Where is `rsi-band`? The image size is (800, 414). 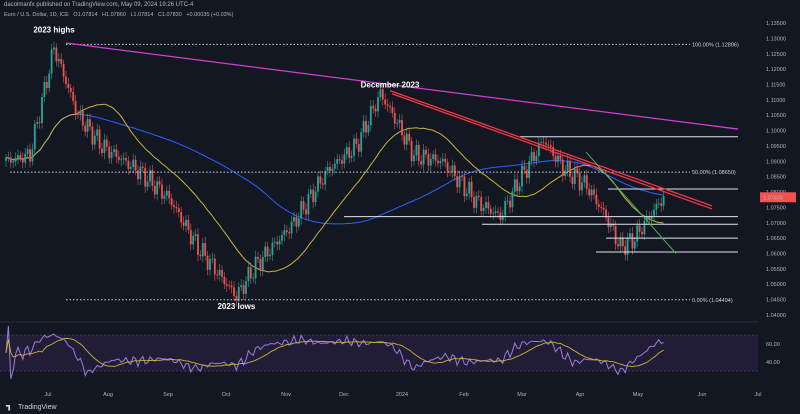 rsi-band is located at coordinates (379, 353).